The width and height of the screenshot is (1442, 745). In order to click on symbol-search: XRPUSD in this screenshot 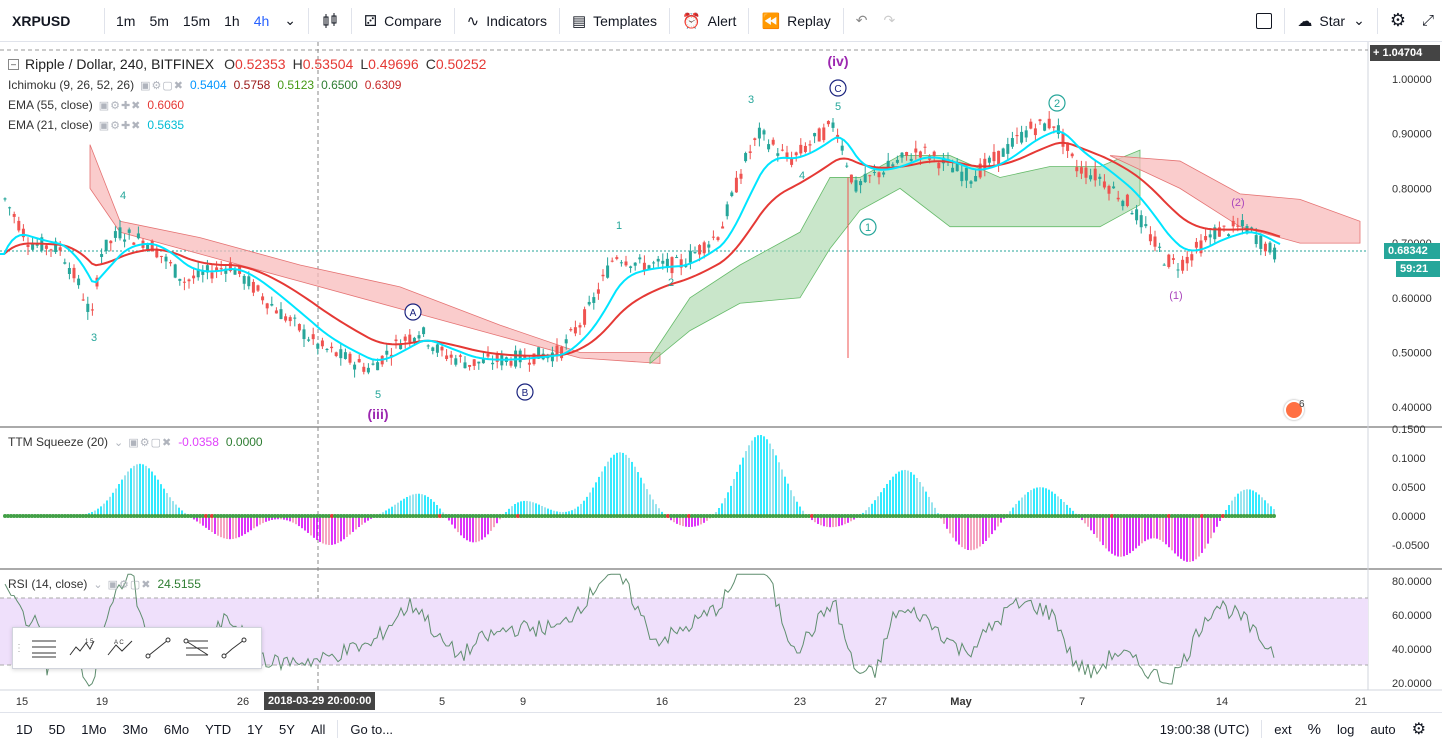, I will do `click(41, 20)`.